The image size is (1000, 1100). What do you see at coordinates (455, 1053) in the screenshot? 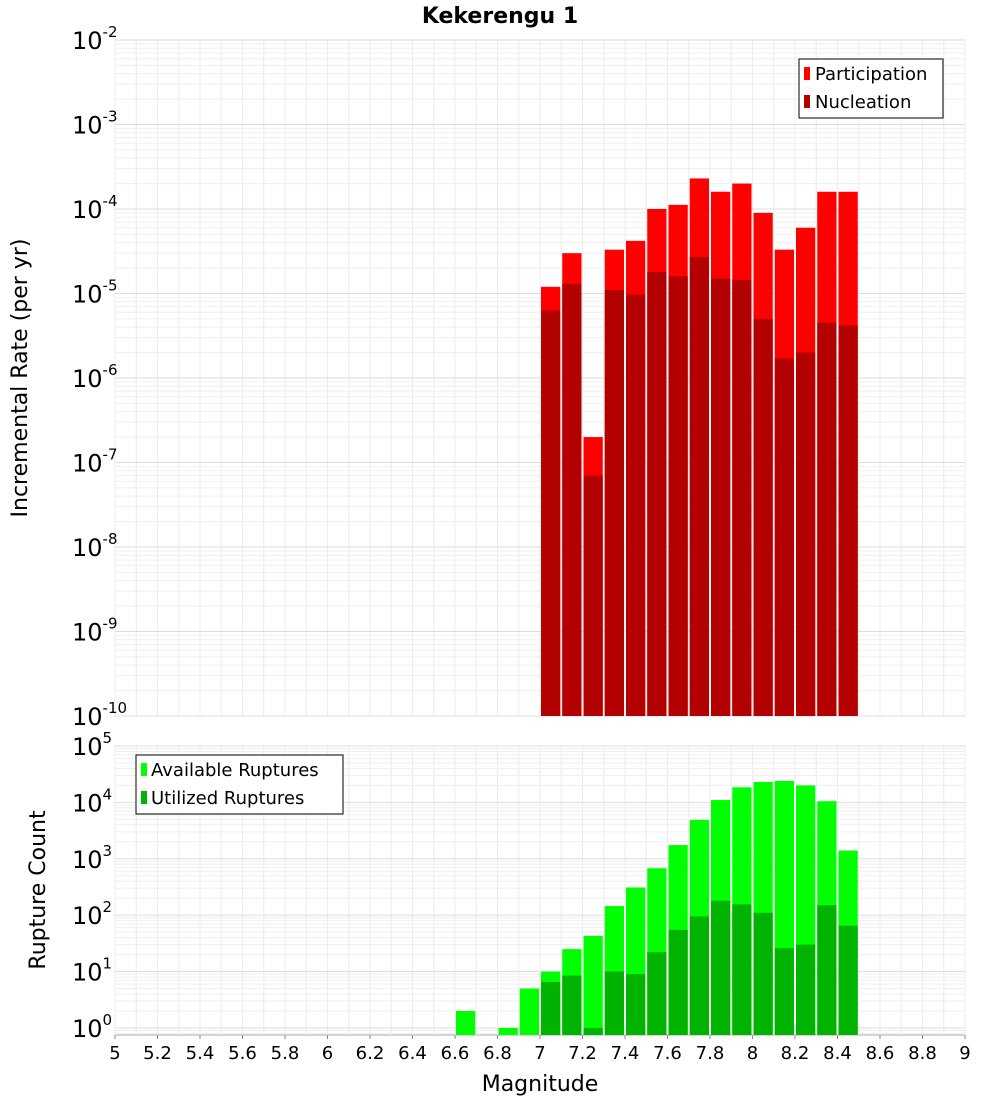
I see `x-tick-label: 6.6` at bounding box center [455, 1053].